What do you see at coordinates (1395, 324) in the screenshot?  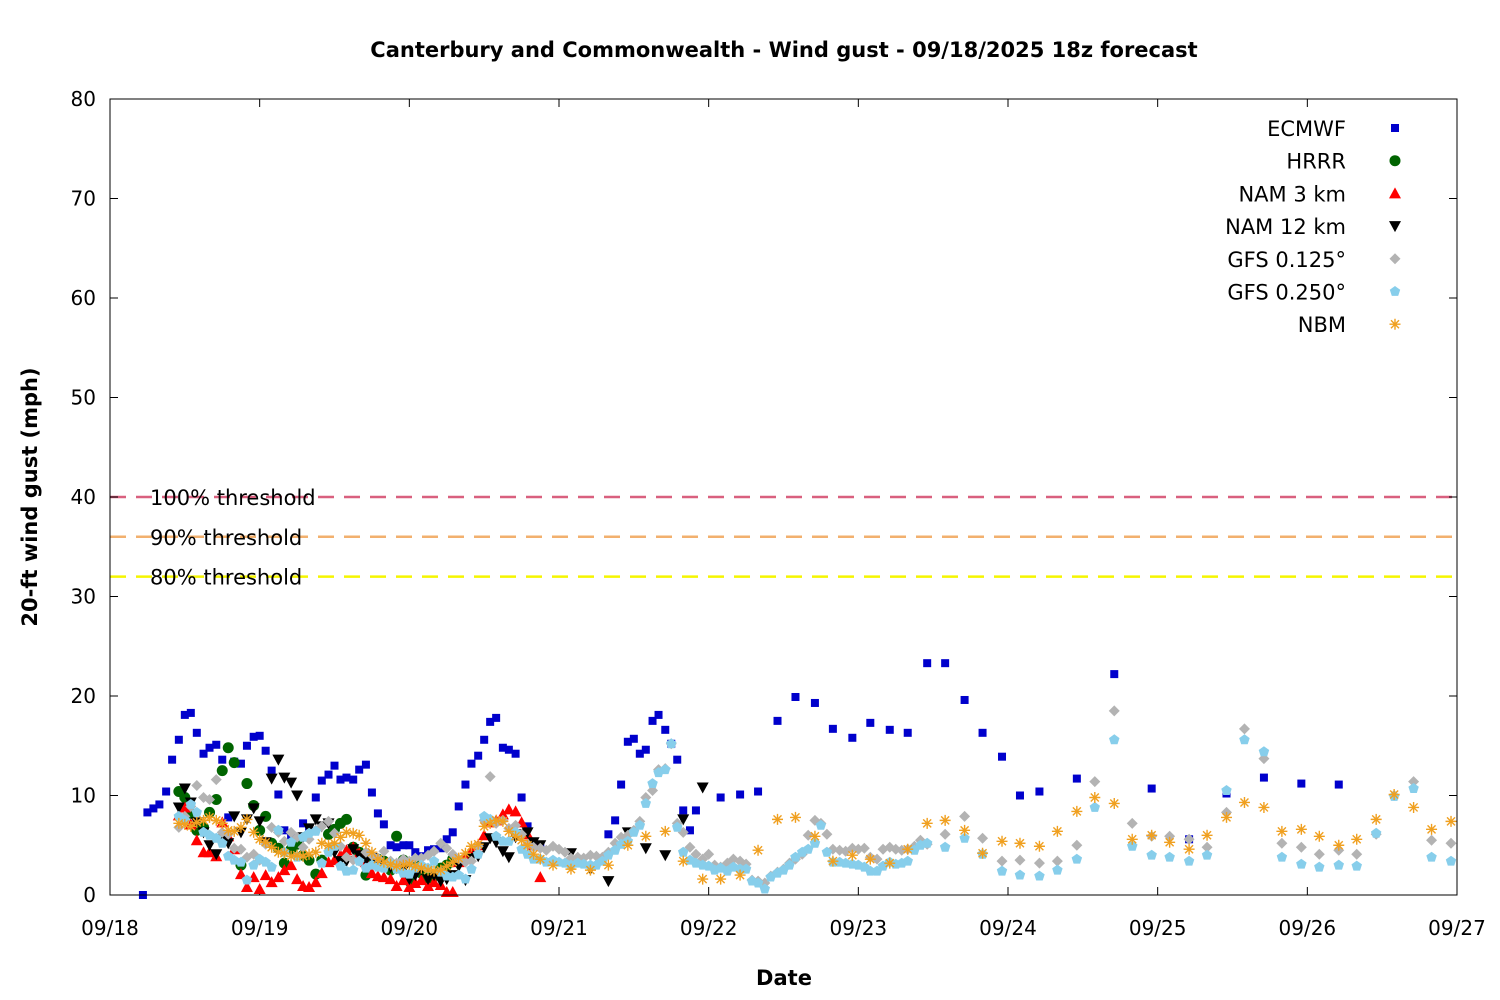 I see `legend-marker` at bounding box center [1395, 324].